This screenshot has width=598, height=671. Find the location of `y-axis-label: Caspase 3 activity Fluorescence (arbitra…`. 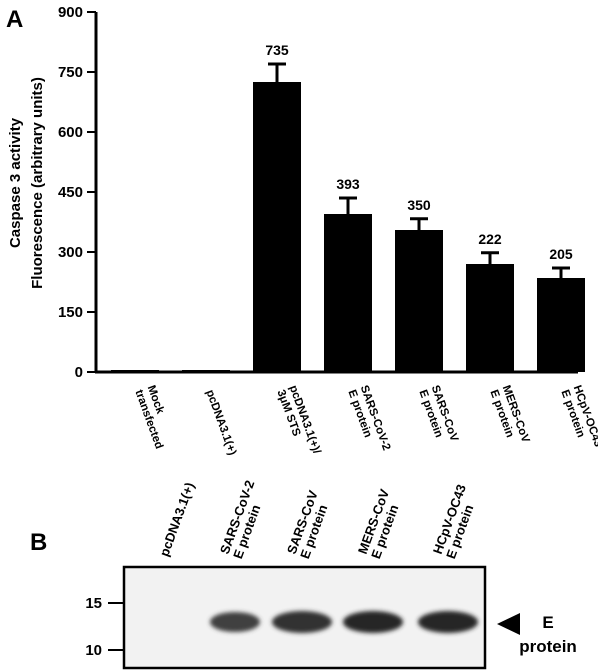

y-axis-label: Caspase 3 activity Fluorescence (arbitra… is located at coordinates (26, 183).